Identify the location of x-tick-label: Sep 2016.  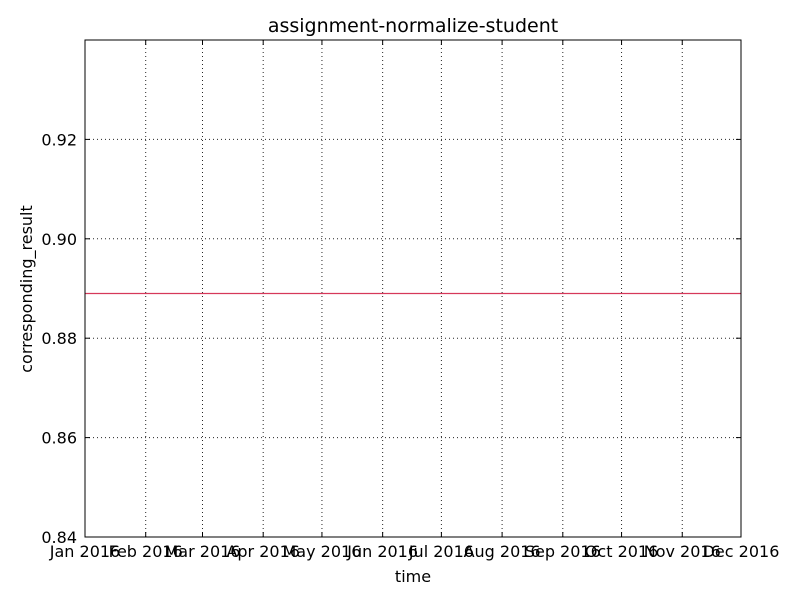
(563, 551).